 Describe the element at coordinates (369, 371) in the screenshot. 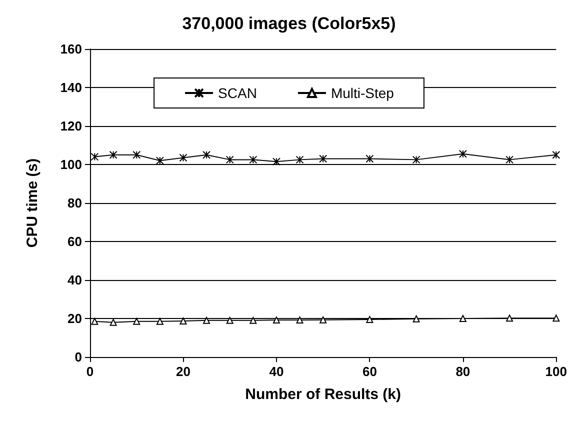

I see `x-tick-label: 60` at that location.